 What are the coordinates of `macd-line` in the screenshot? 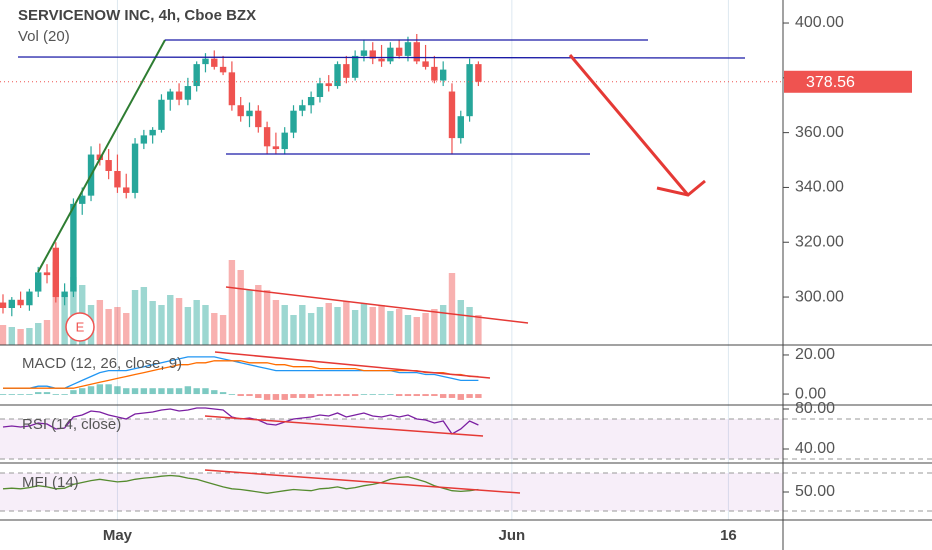 It's located at (241, 374).